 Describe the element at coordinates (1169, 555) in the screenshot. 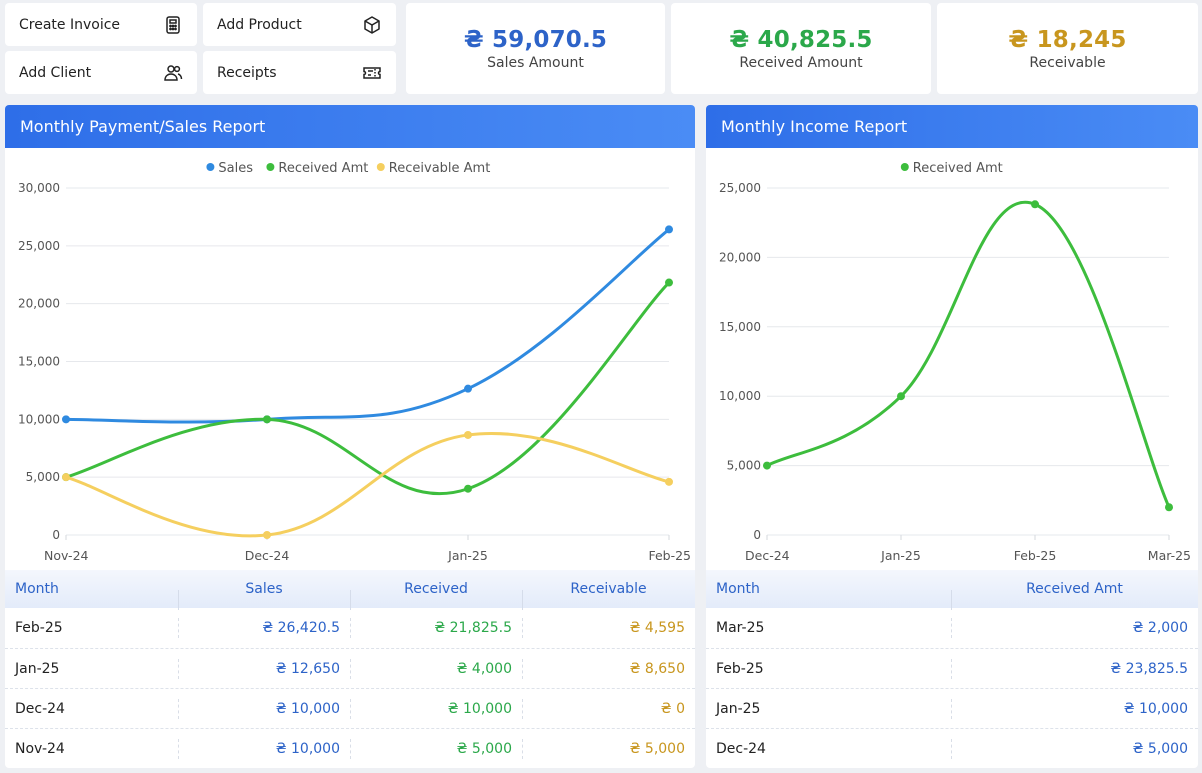

I see `x-tick-label: Mar-25` at that location.